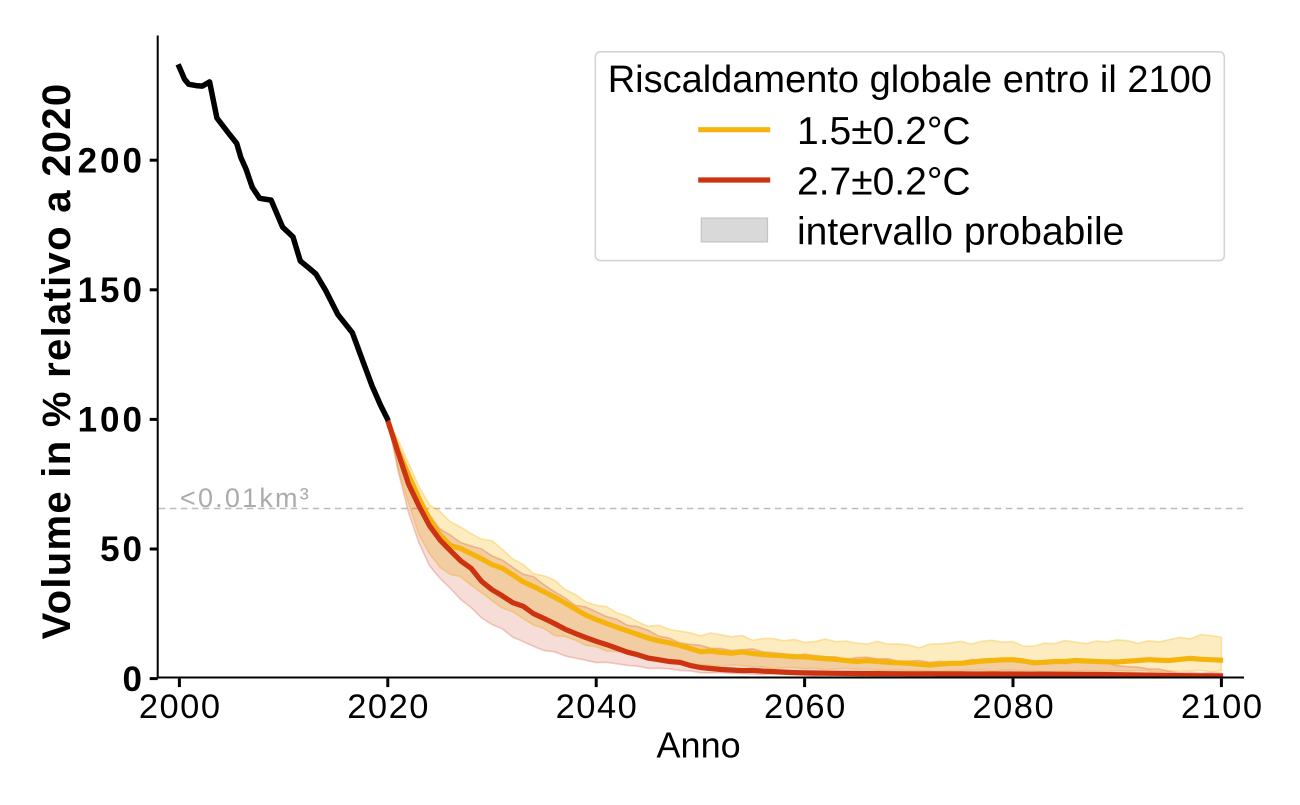 This screenshot has width=1300, height=805. Describe the element at coordinates (111, 290) in the screenshot. I see `svg-text: 150` at that location.